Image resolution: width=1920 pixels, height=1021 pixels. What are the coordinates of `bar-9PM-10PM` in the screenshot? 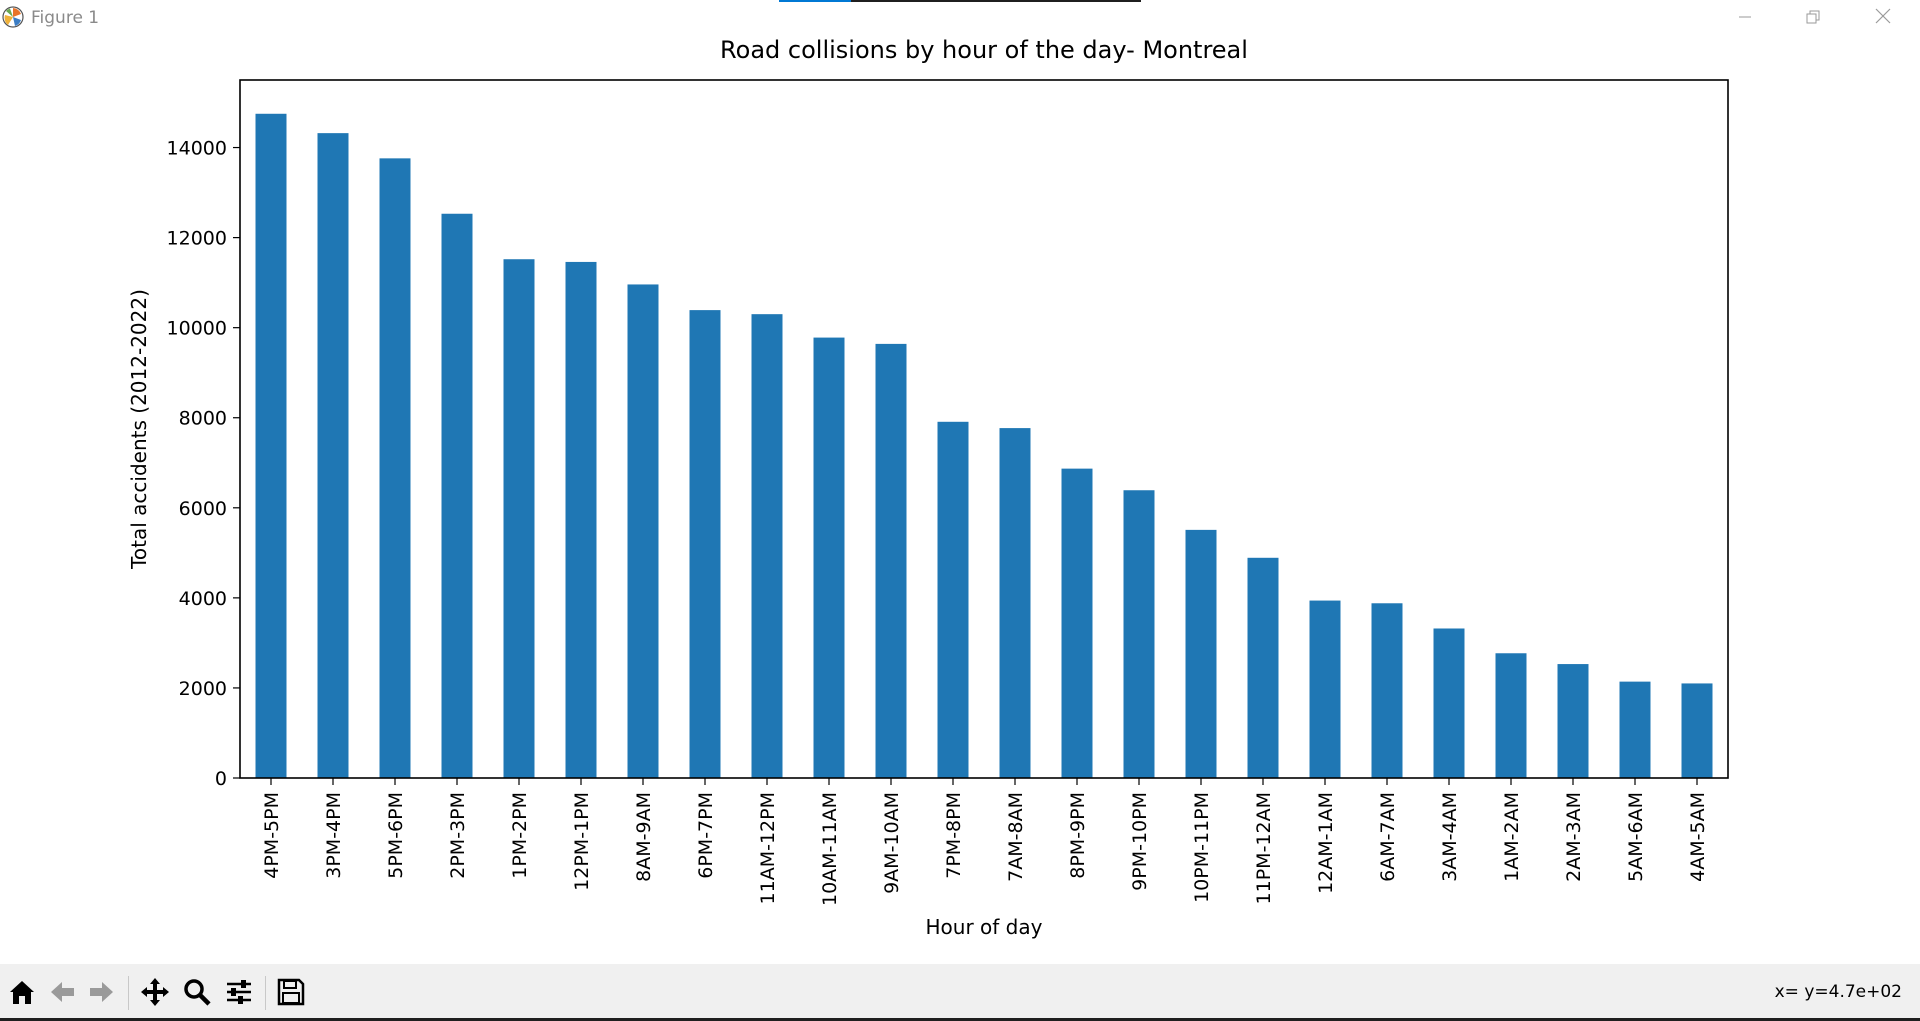 It's located at (1139, 634).